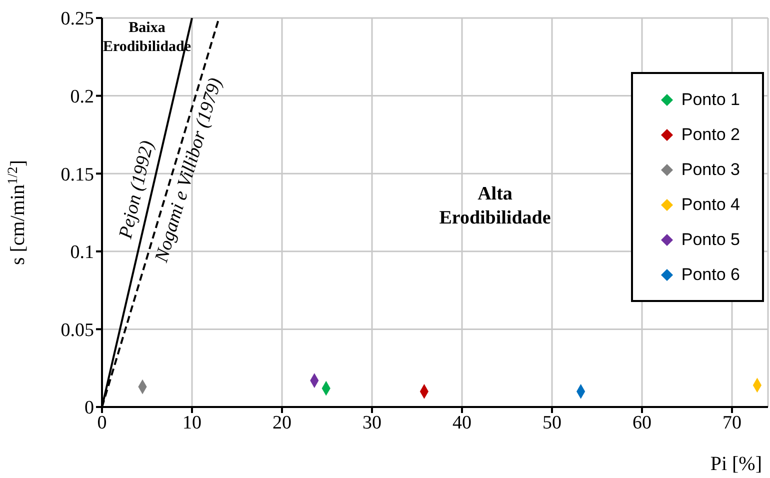  What do you see at coordinates (89, 408) in the screenshot?
I see `y-tick-label: 0` at bounding box center [89, 408].